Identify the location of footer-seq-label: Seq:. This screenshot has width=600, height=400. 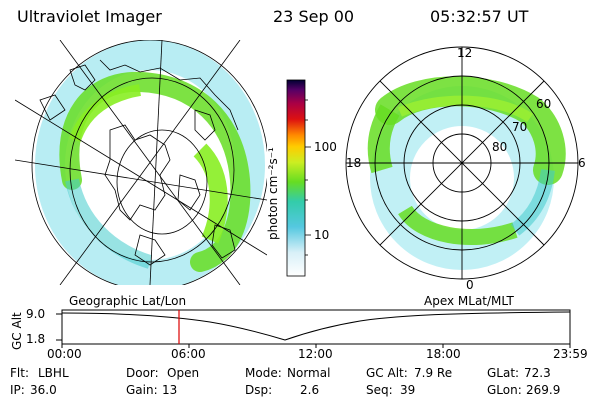
(379, 390).